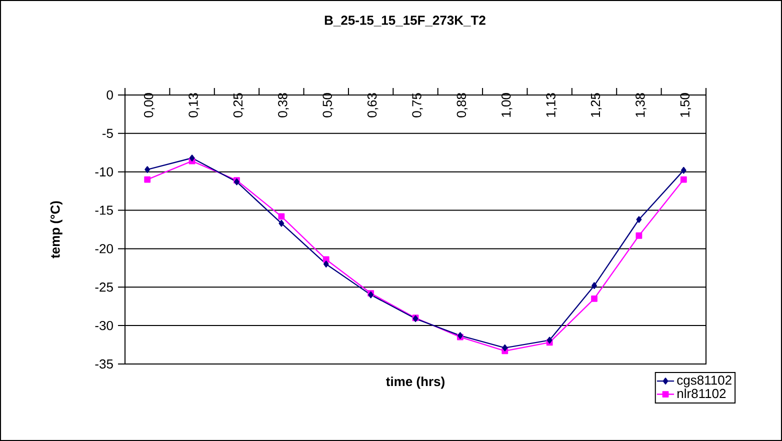  What do you see at coordinates (104, 171) in the screenshot?
I see `y-tick-label: -10` at bounding box center [104, 171].